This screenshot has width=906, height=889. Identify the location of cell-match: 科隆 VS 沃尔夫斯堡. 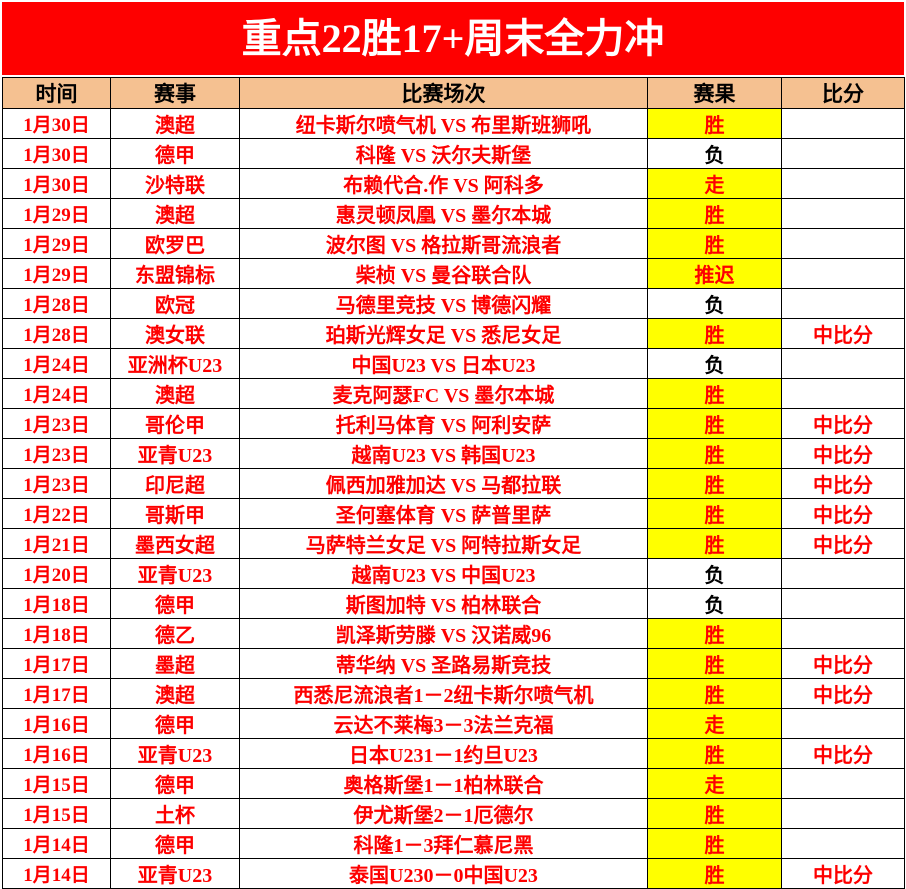
(443, 153).